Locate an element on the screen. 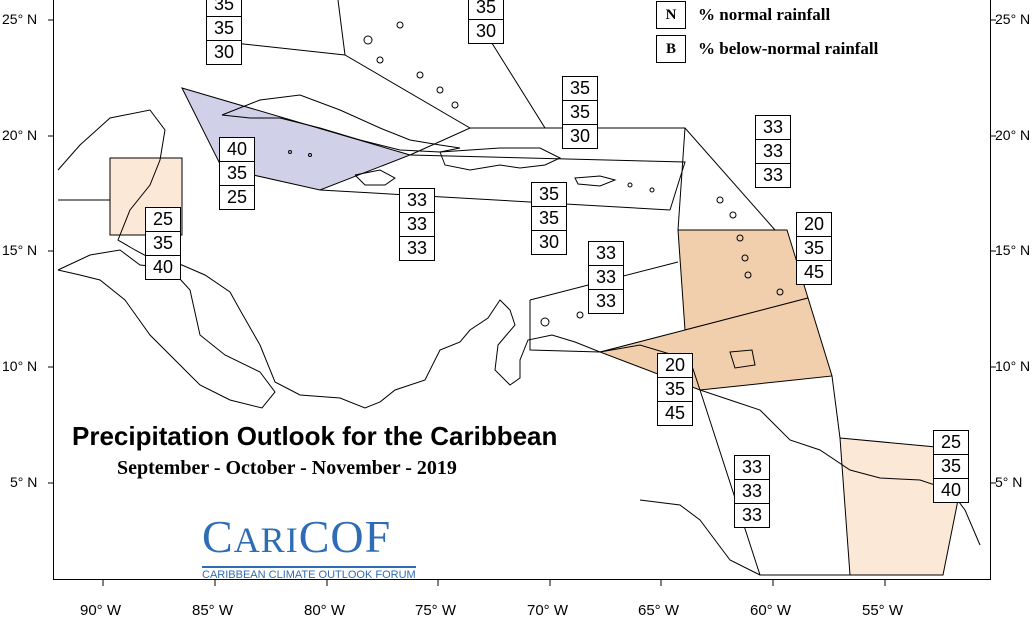 The image size is (1036, 630). forecast-box-abc-islands: 33 33 33 is located at coordinates (606, 277).